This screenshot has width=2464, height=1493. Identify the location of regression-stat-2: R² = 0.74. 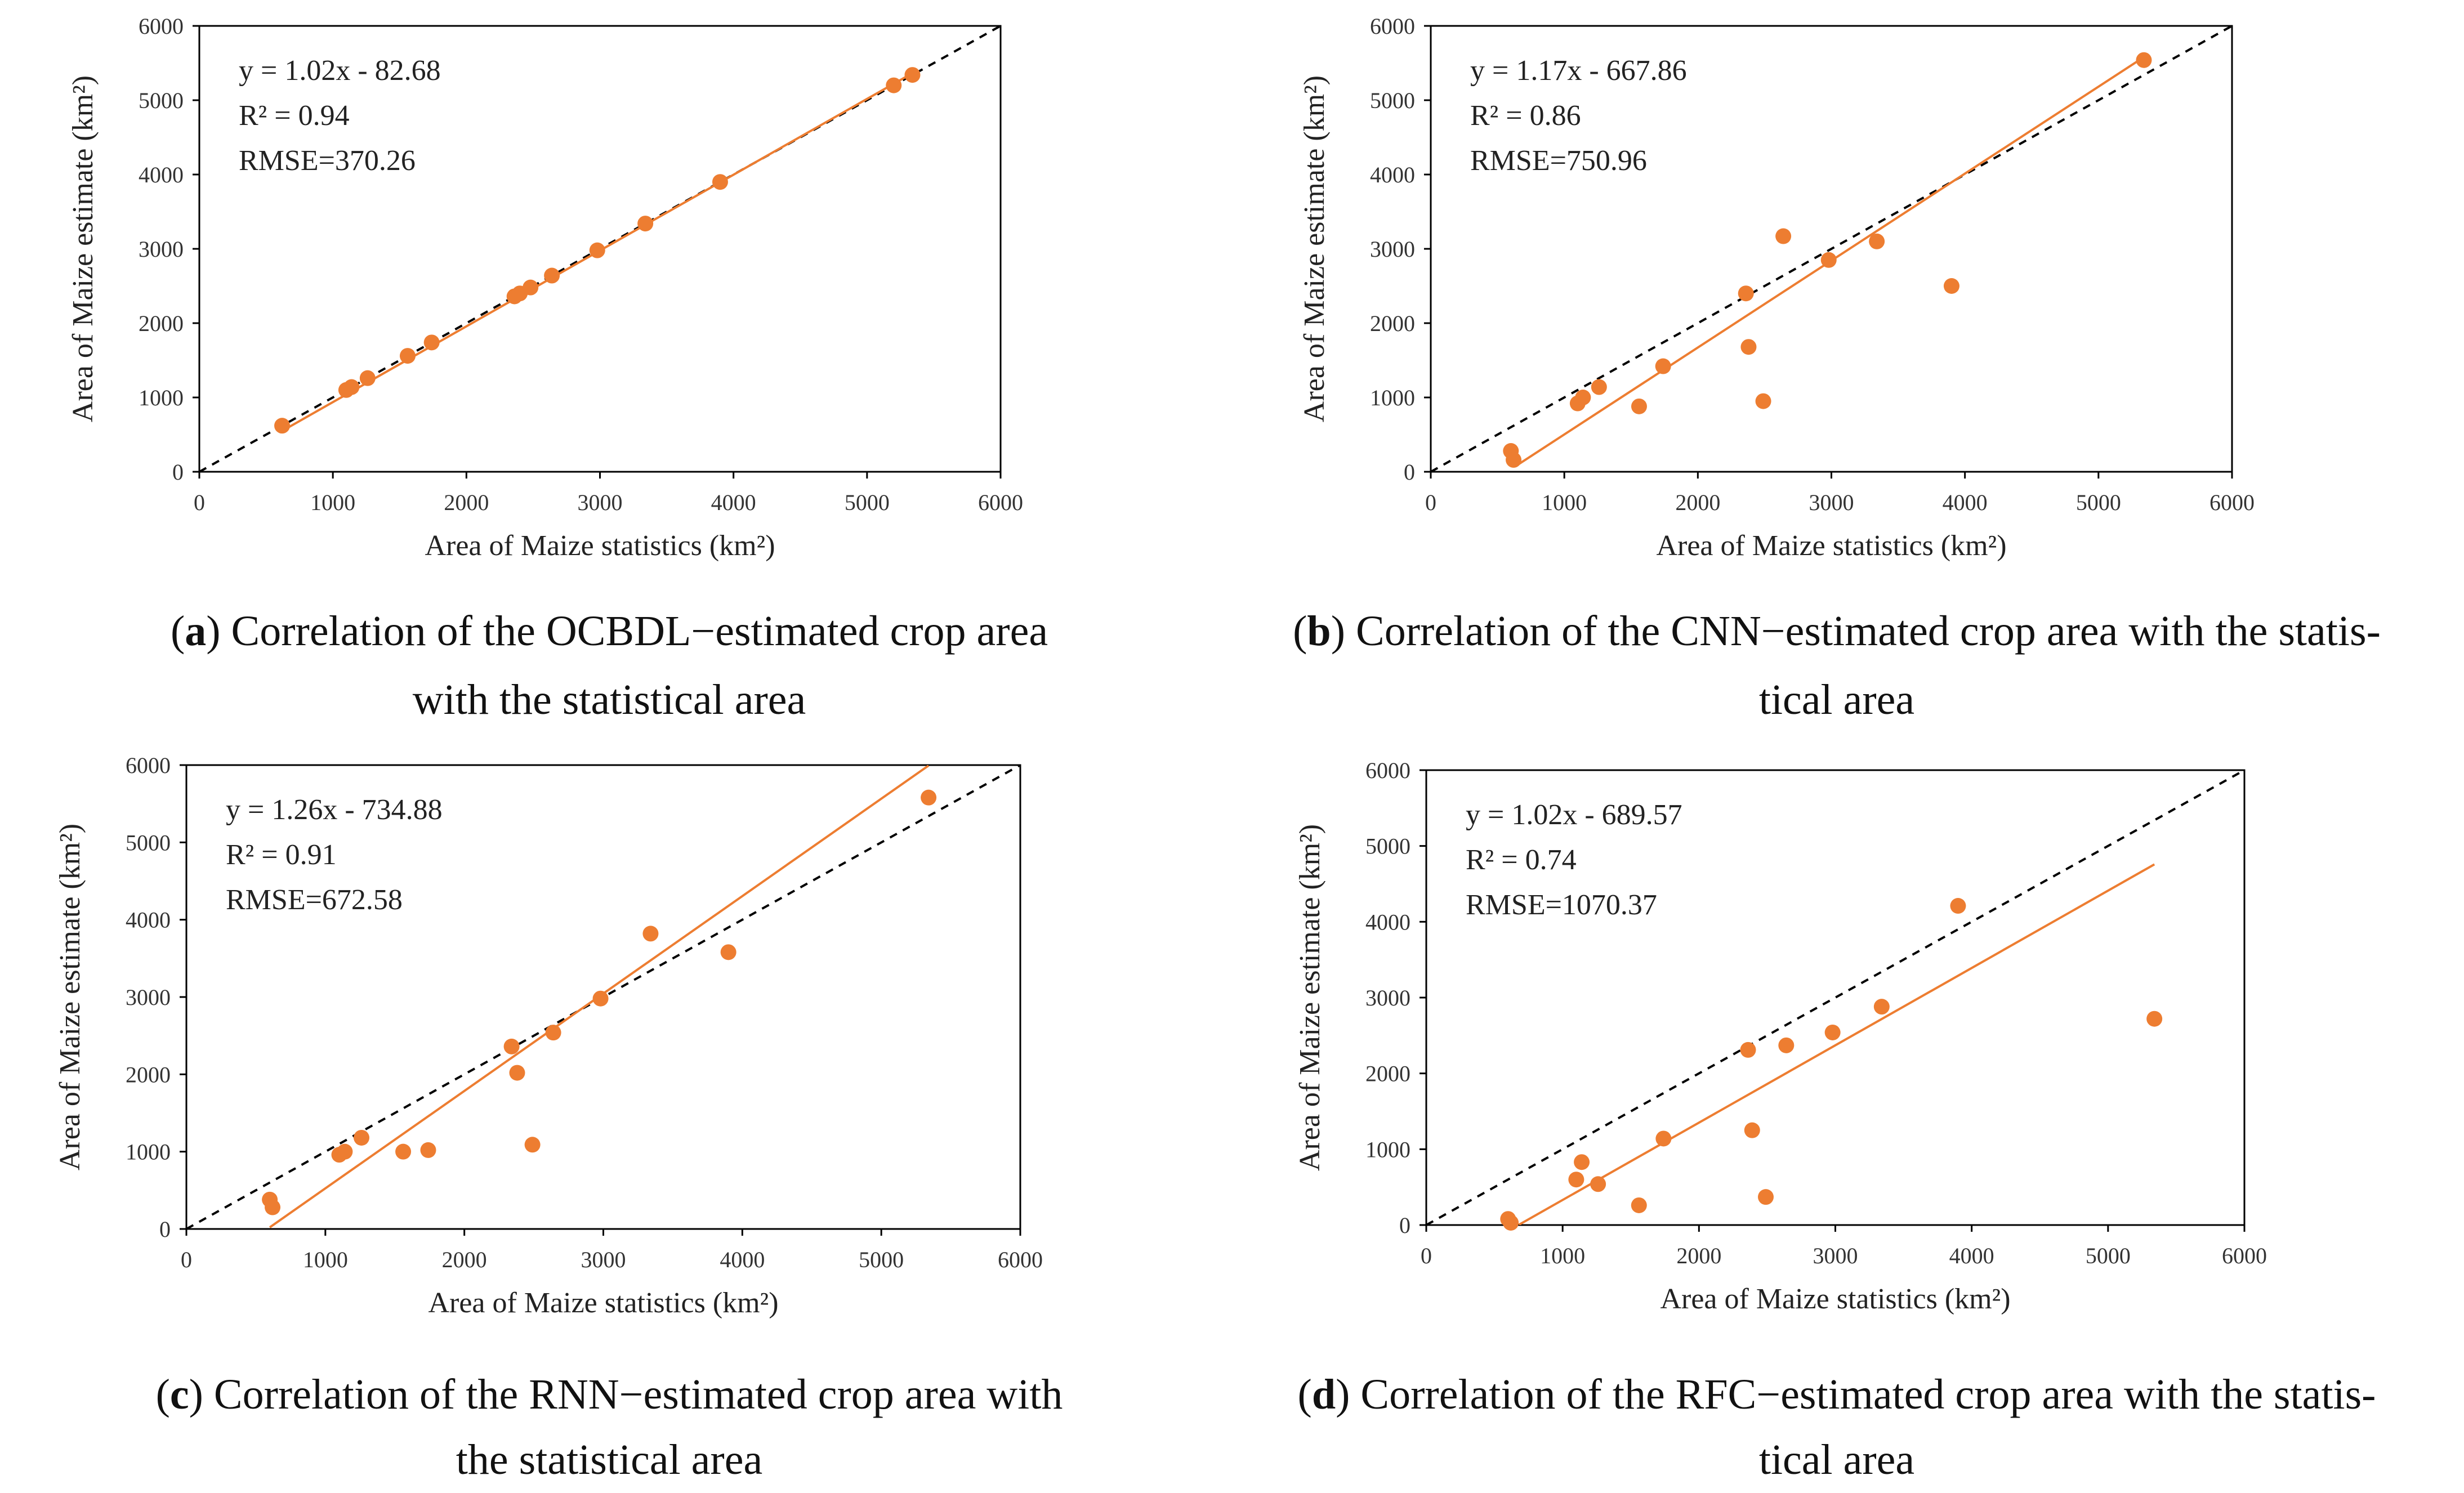
(1521, 860).